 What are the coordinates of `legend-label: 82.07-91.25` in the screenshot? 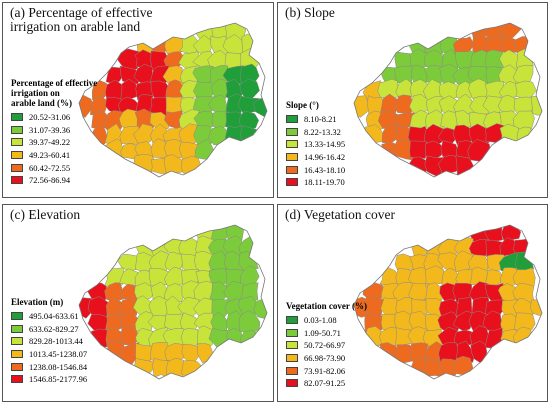 It's located at (325, 383).